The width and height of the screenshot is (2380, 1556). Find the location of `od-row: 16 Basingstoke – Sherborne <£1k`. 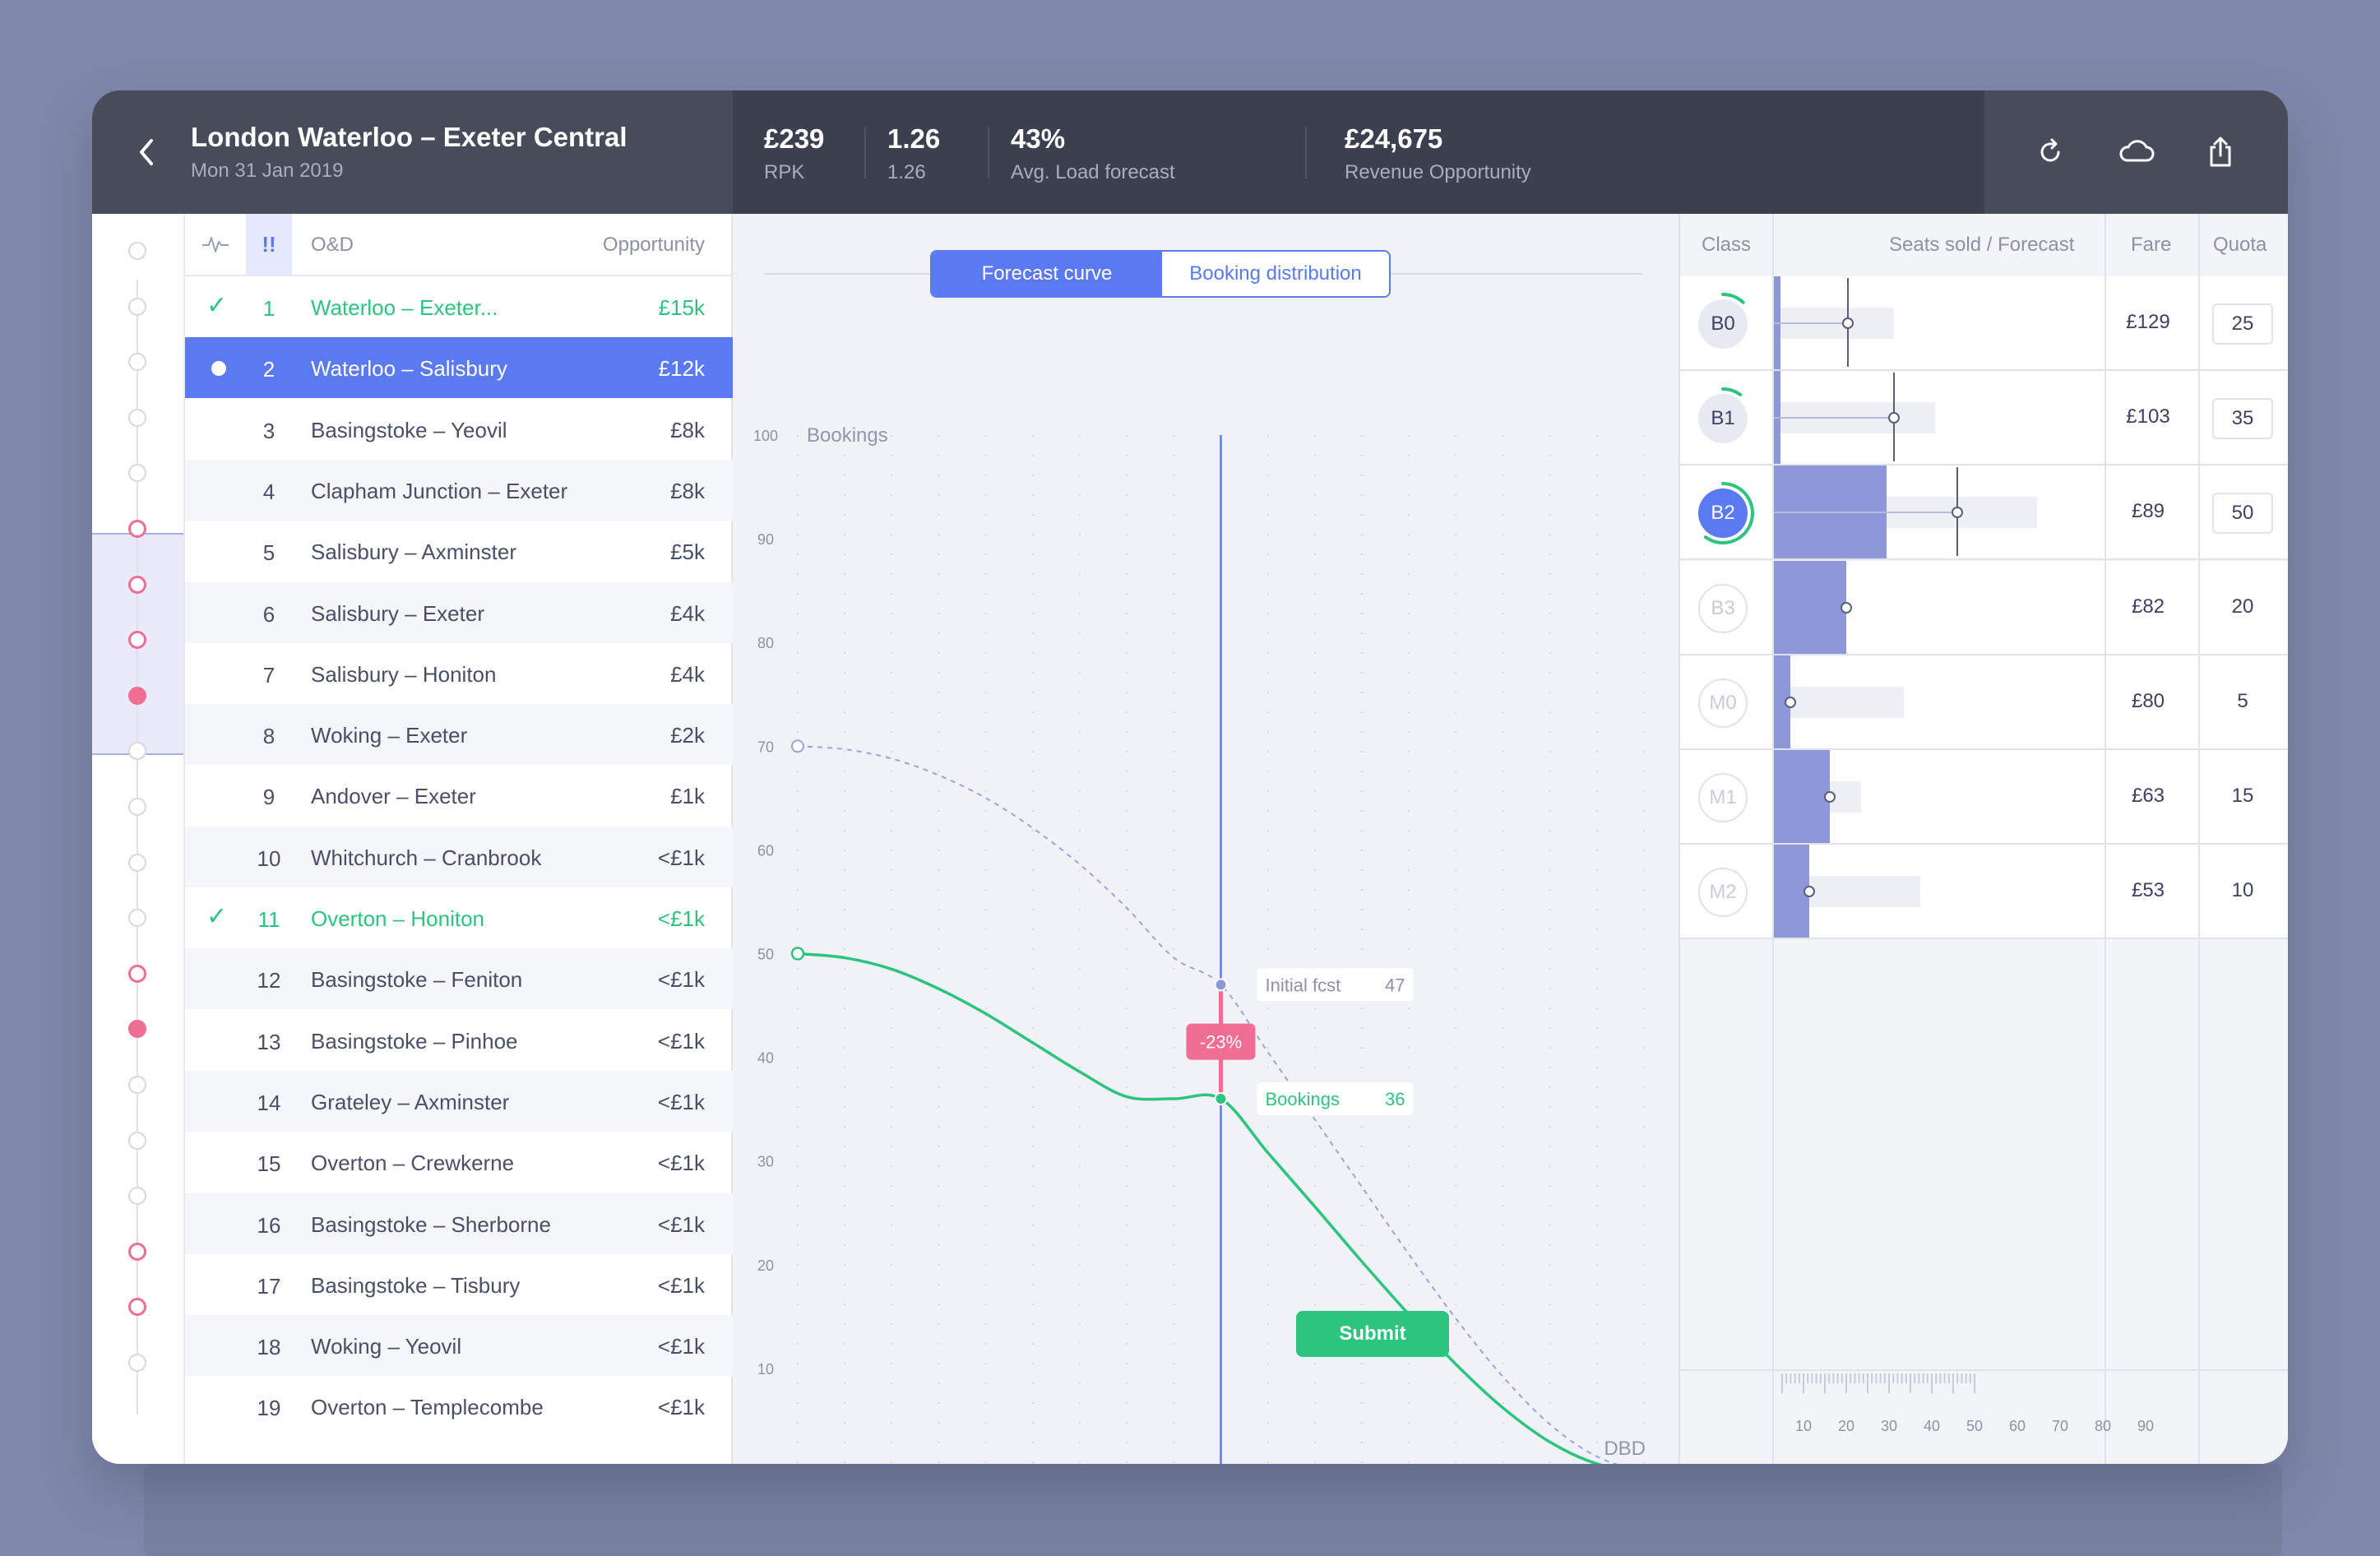

od-row: 16 Basingstoke – Sherborne <£1k is located at coordinates (459, 1223).